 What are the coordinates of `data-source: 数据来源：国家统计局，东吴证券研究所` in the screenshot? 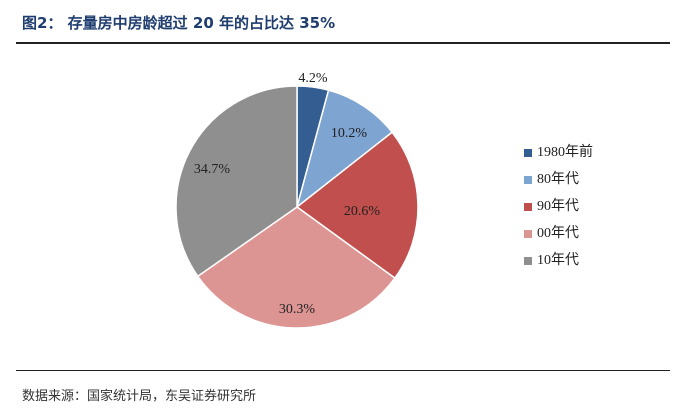 It's located at (139, 396).